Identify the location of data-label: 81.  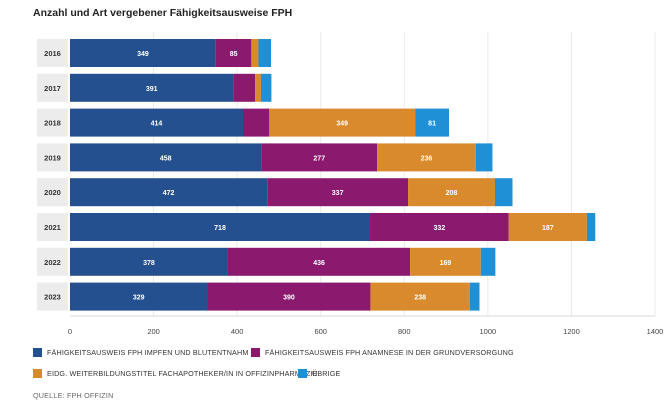
(432, 124).